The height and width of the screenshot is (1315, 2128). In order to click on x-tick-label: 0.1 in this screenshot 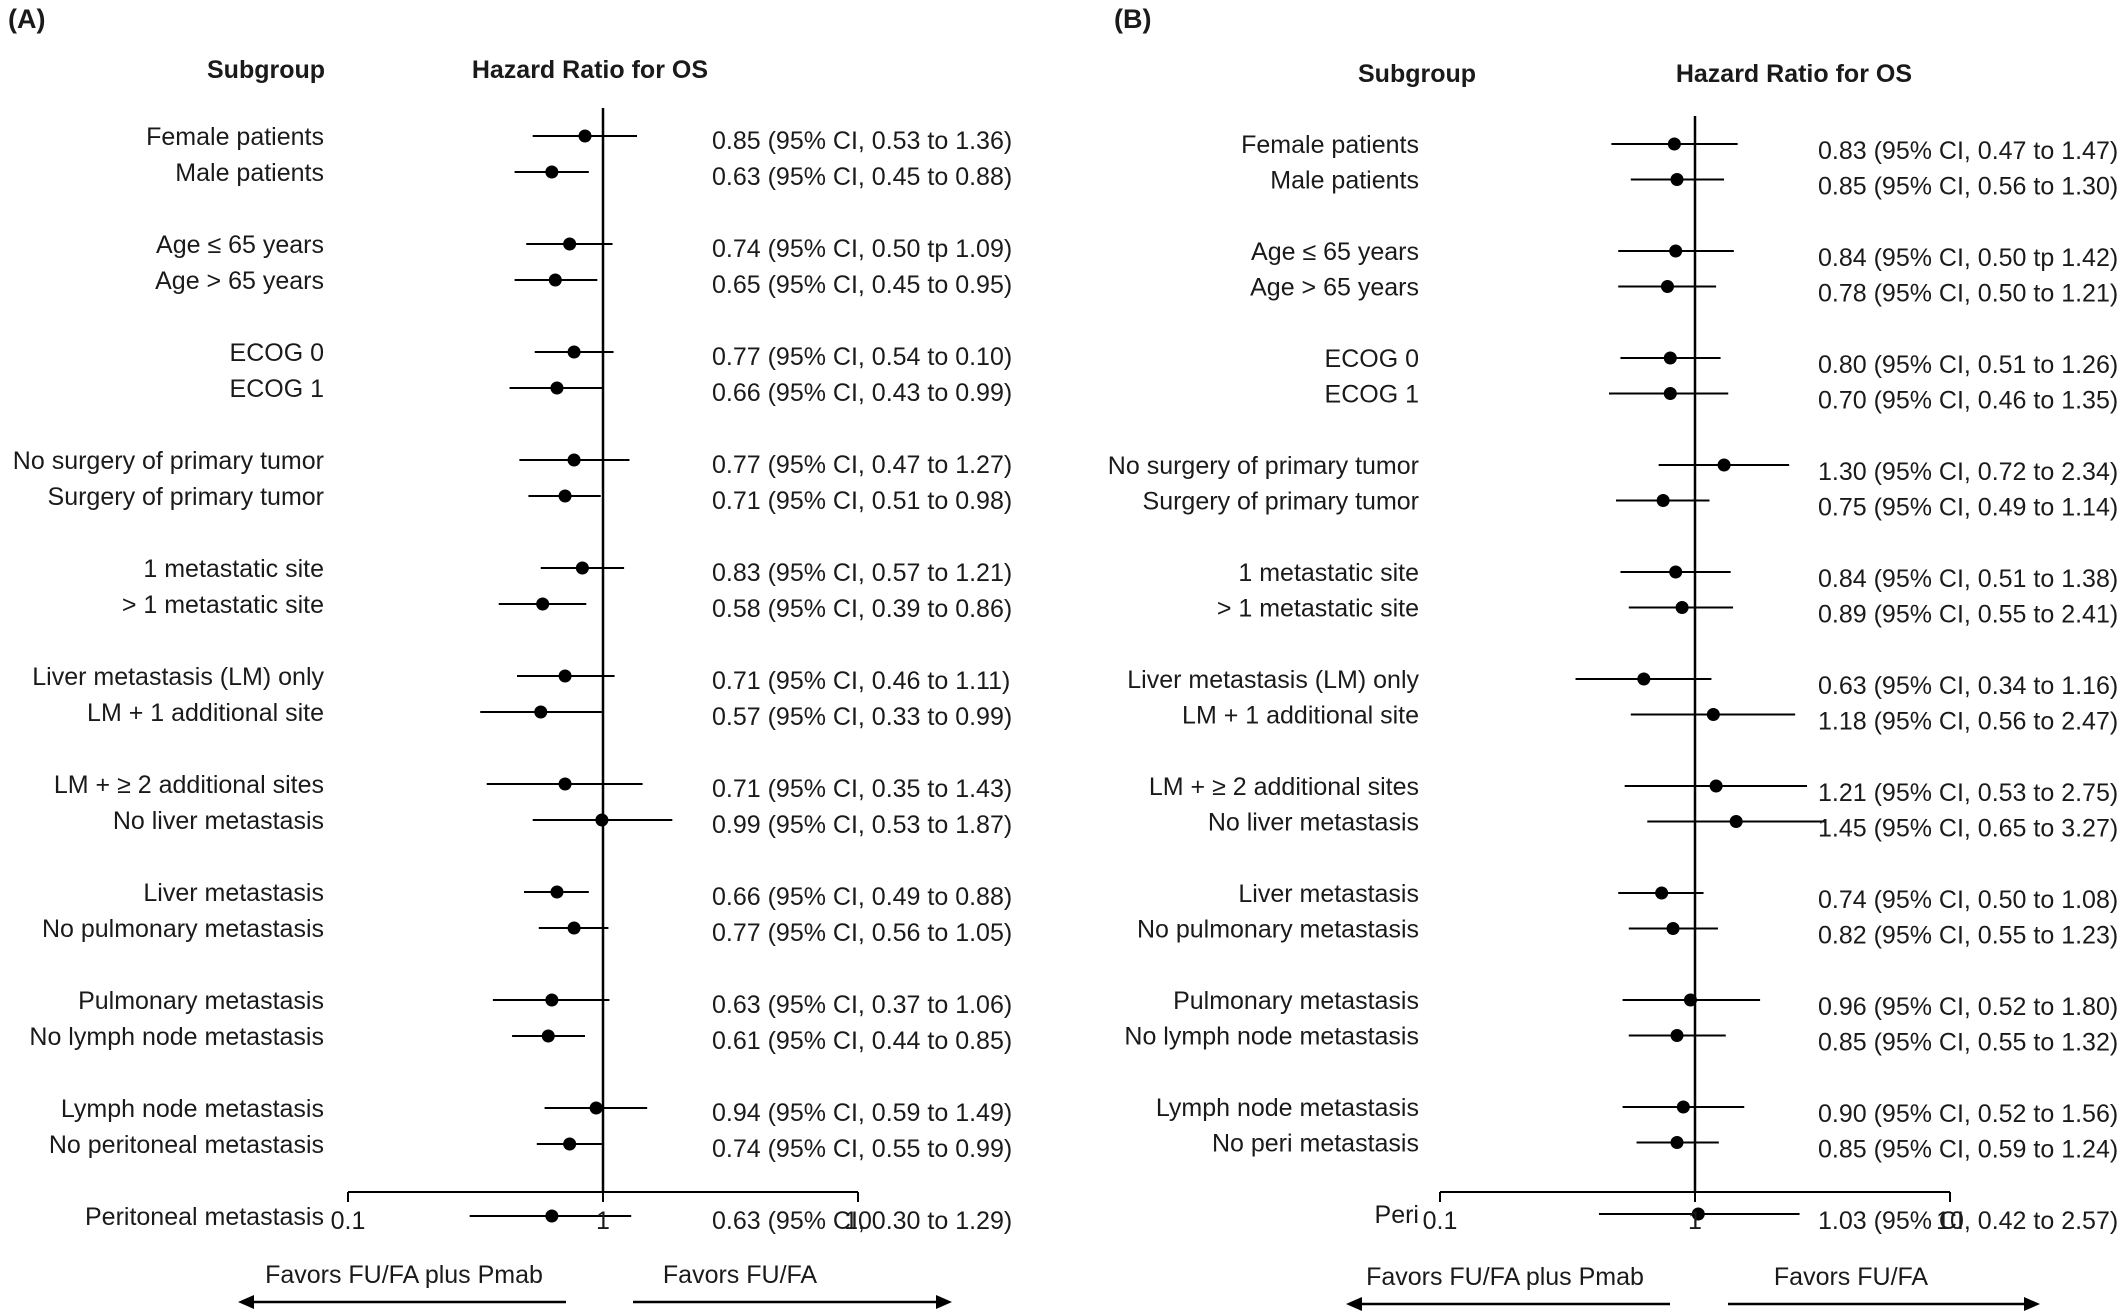, I will do `click(348, 1221)`.